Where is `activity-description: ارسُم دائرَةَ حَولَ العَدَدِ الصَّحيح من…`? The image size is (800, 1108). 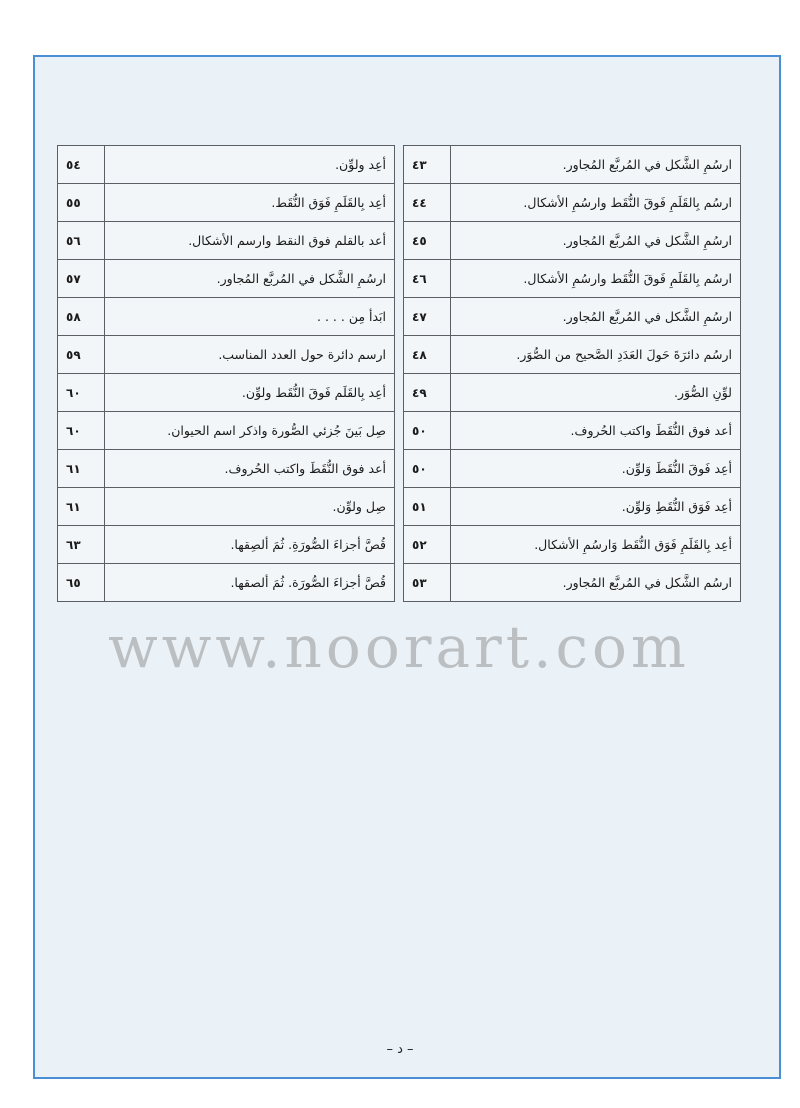 activity-description: ارسُم دائرَةَ حَولَ العَدَدِ الصَّحيح من… is located at coordinates (595, 354).